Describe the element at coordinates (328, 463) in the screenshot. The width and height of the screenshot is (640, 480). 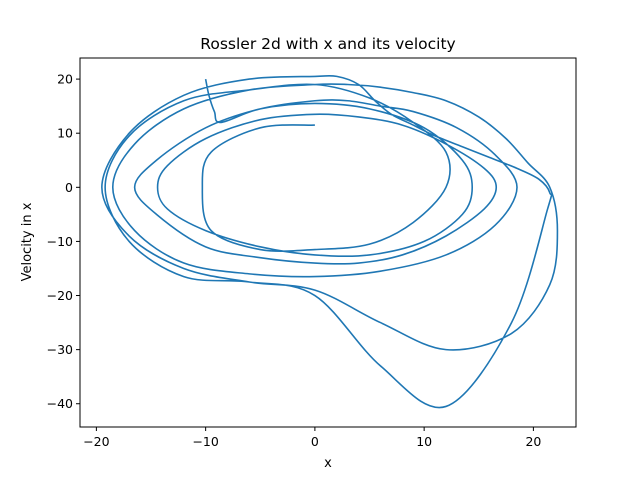
I see `x-axis-label: x` at that location.